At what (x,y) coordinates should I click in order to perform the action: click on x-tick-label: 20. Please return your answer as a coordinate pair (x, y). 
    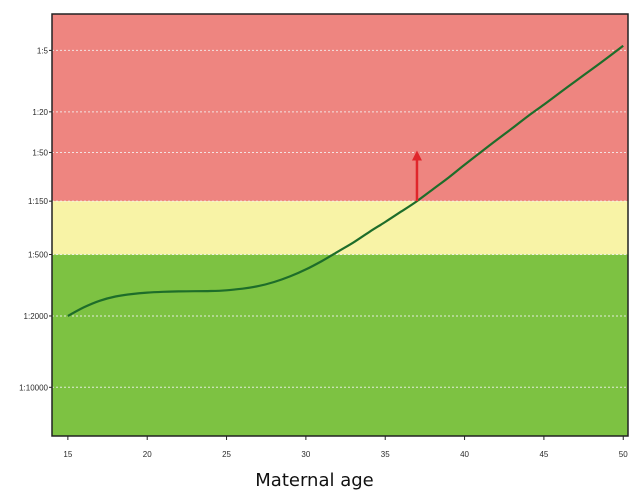
    Looking at the image, I should click on (147, 454).